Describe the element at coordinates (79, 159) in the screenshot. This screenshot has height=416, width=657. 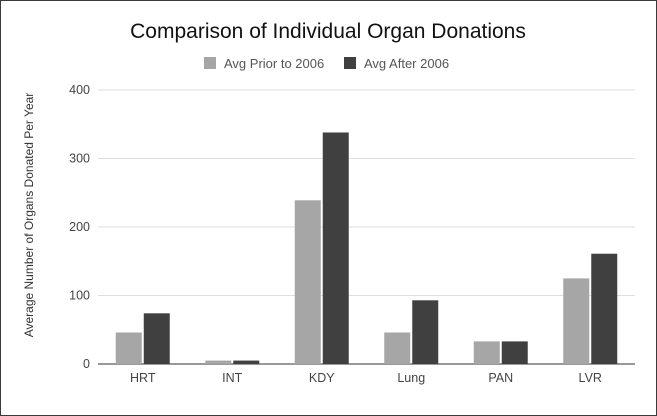
I see `y-tick-label: 300` at that location.